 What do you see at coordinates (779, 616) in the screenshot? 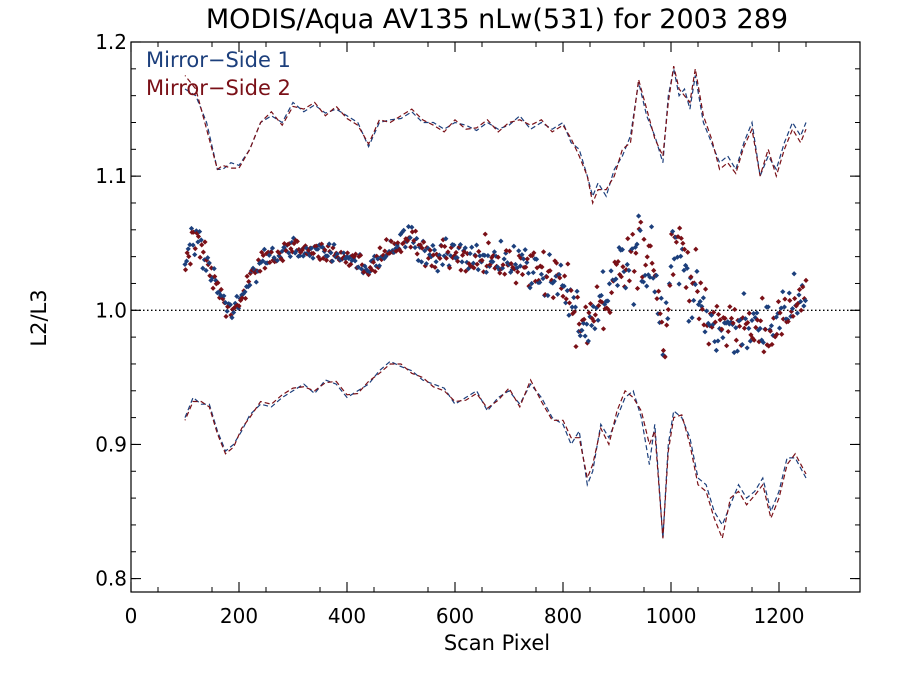
I see `x-tick-label: 1200` at bounding box center [779, 616].